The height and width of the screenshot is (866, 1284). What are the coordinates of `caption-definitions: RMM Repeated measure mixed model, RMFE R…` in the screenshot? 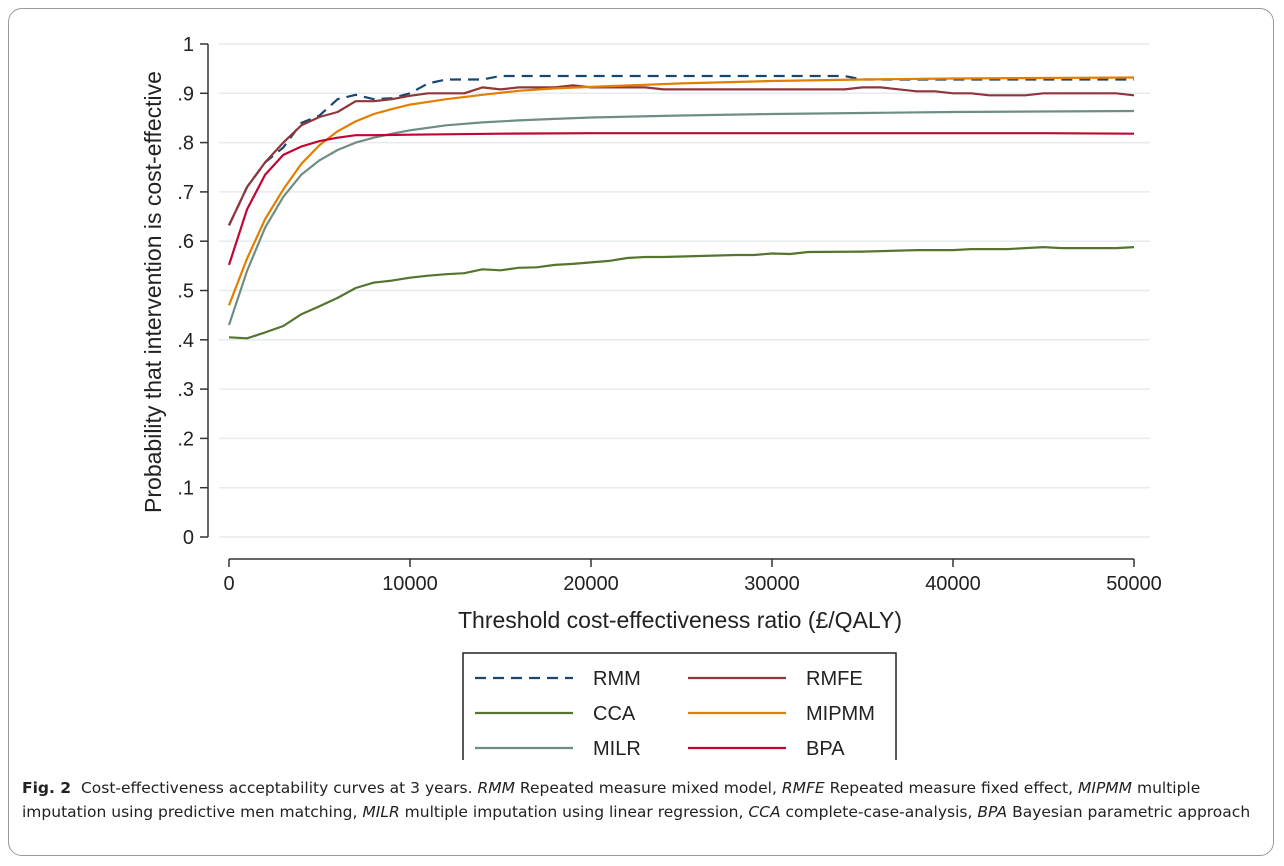 It's located at (636, 800).